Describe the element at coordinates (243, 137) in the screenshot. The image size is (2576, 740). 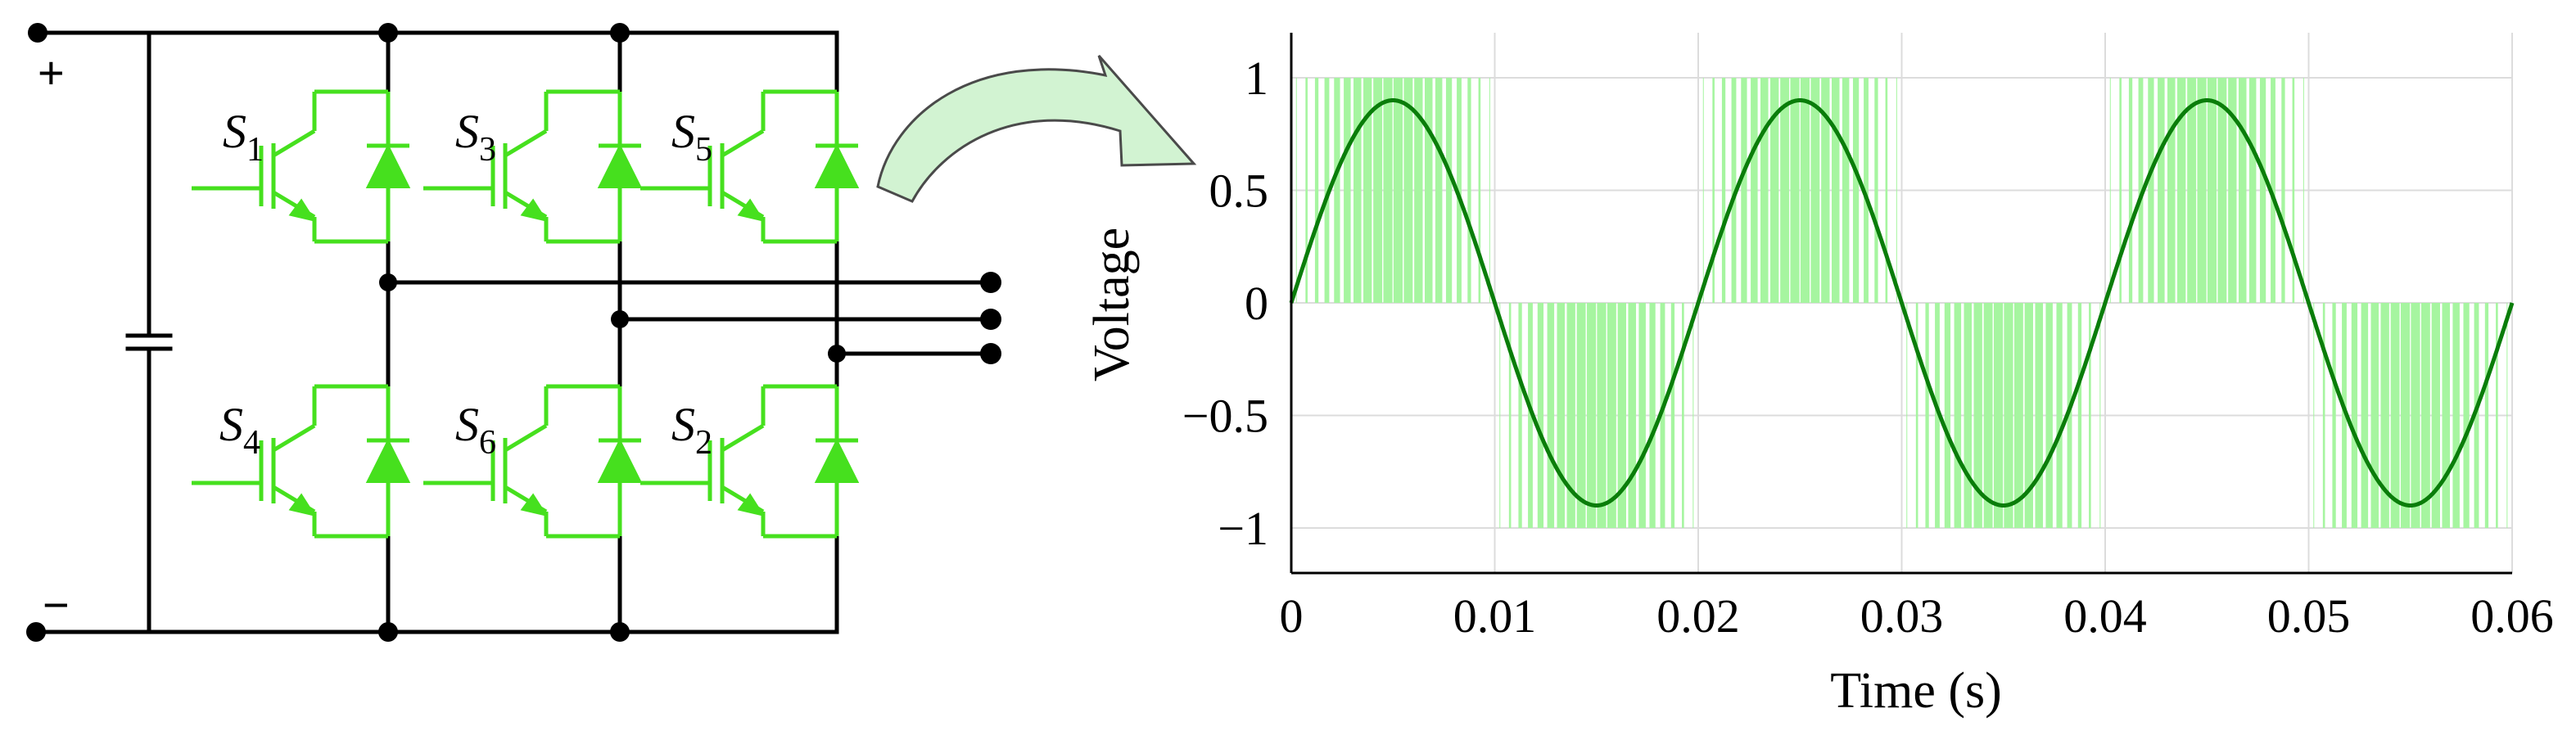
I see `switch-label-s1: S1` at that location.